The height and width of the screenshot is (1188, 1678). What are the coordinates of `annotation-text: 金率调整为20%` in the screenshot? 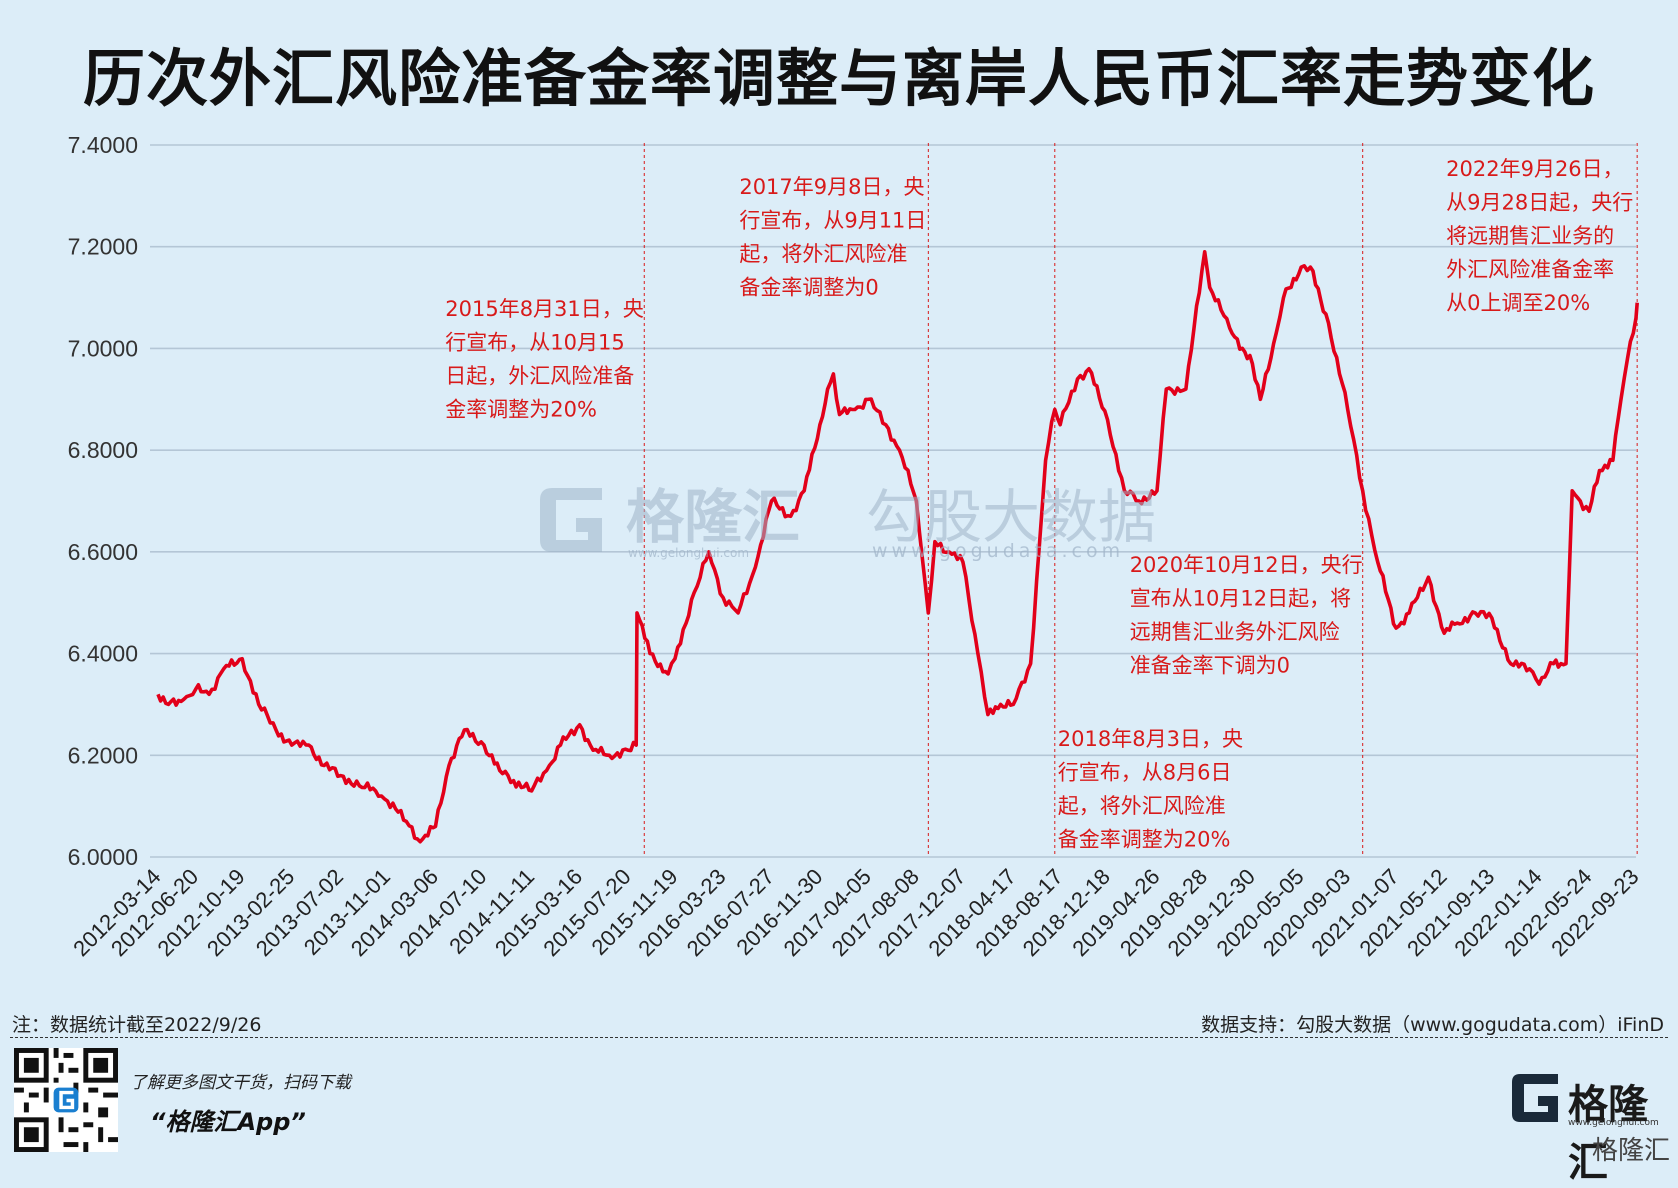 It's located at (521, 410).